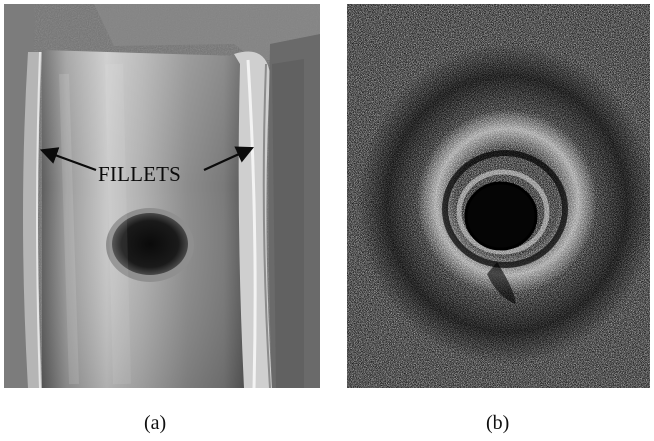 This screenshot has height=441, width=654. I want to click on right-fillet-arrow, so click(229, 159).